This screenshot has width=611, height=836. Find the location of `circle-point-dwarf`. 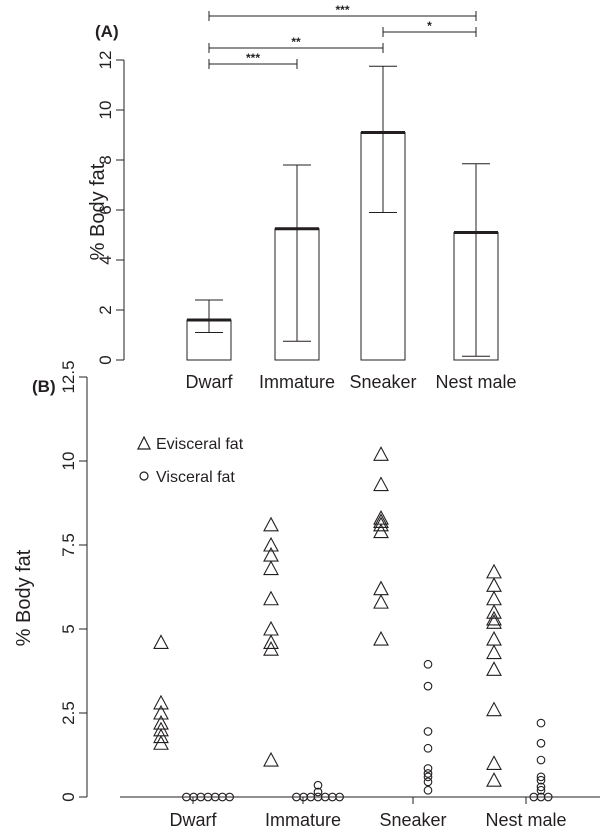

circle-point-dwarf is located at coordinates (229, 797).